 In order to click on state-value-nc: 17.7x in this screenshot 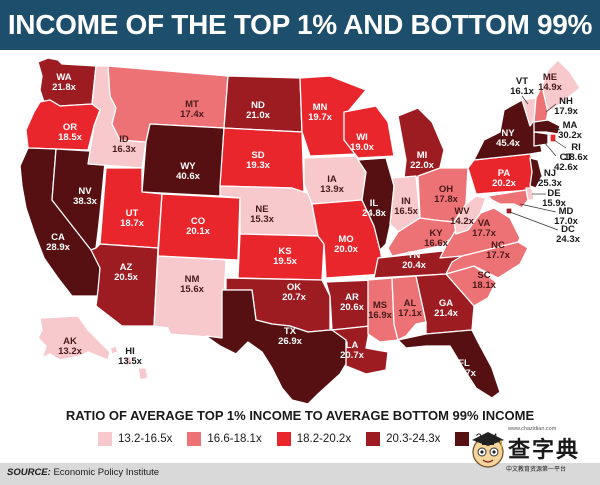, I will do `click(498, 255)`.